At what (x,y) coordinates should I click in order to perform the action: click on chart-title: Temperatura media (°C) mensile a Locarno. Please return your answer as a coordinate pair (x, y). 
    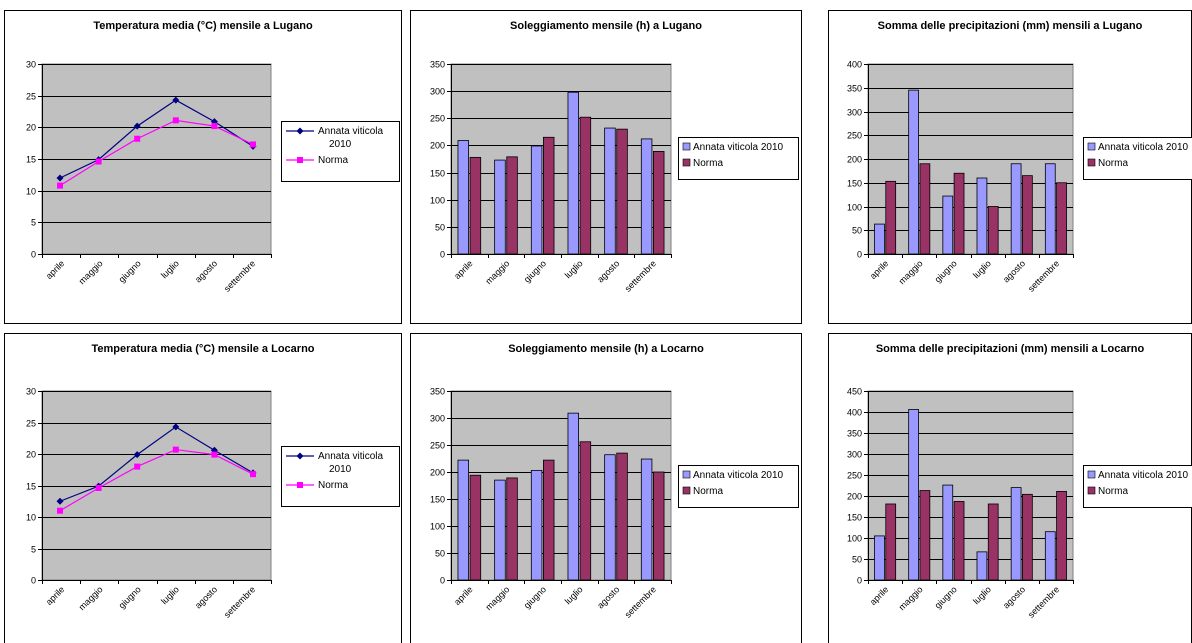
    Looking at the image, I should click on (202, 349).